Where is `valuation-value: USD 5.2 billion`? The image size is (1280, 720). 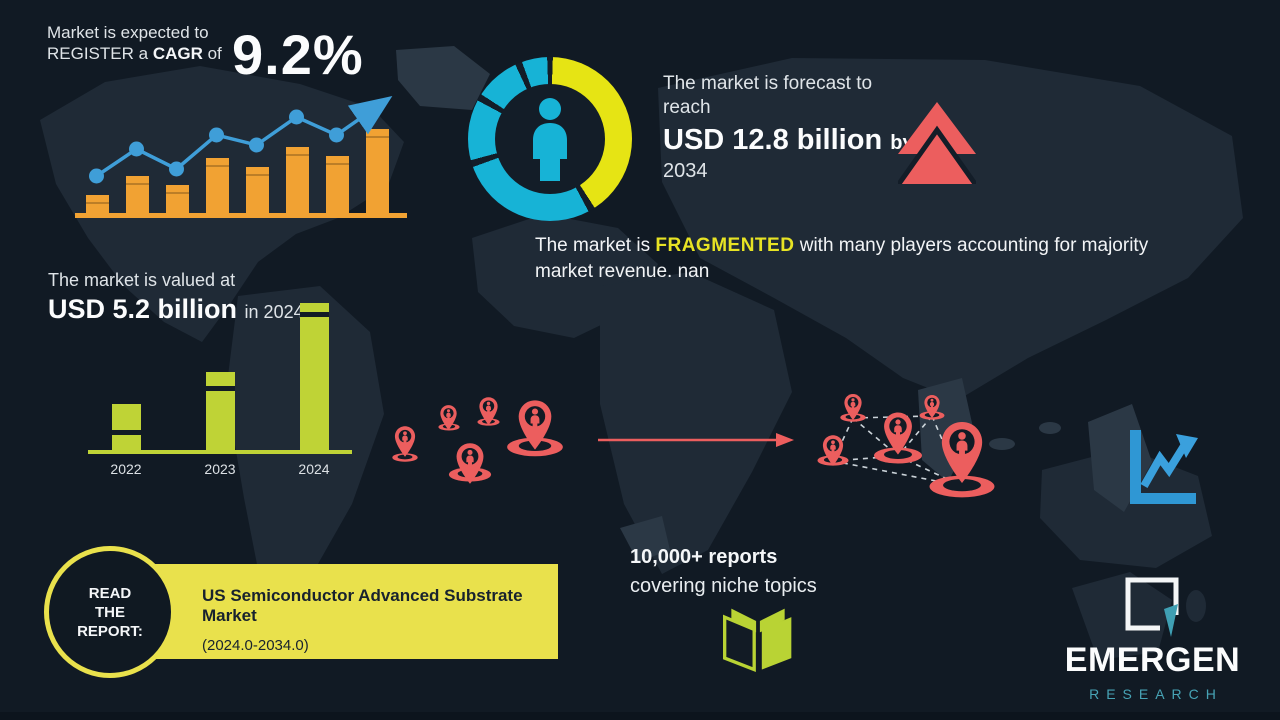 valuation-value: USD 5.2 billion is located at coordinates (143, 309).